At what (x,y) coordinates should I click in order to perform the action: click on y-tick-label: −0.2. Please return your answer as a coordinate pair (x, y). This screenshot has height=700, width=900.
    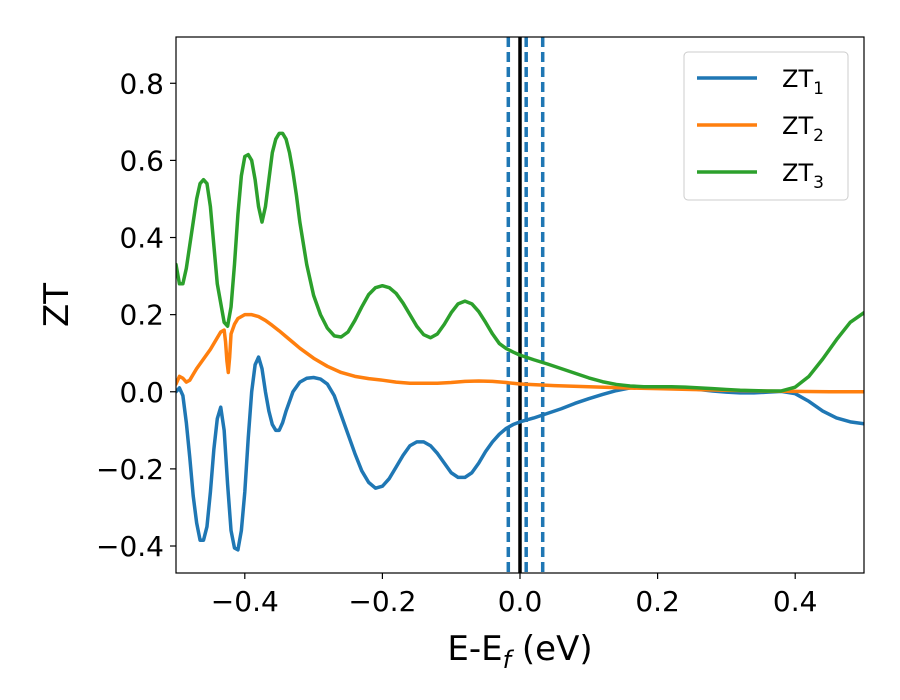
    Looking at the image, I should click on (130, 469).